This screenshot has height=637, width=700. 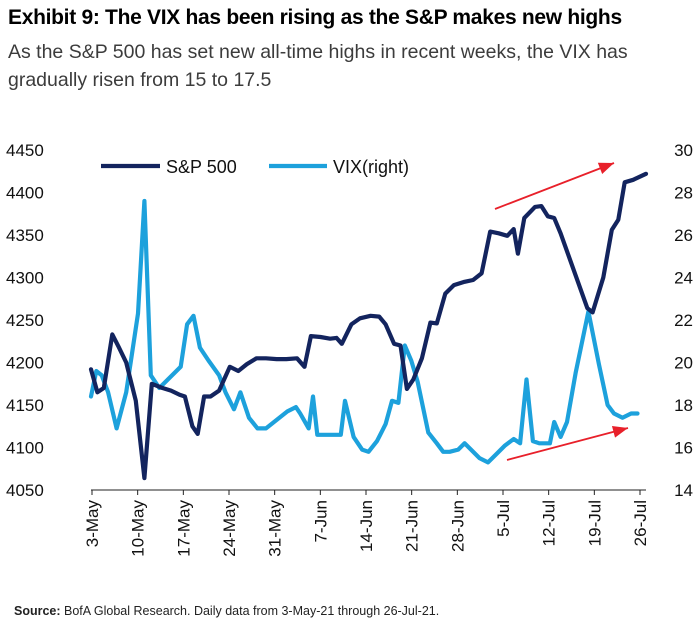 What do you see at coordinates (683, 193) in the screenshot?
I see `right-tick-label: 28` at bounding box center [683, 193].